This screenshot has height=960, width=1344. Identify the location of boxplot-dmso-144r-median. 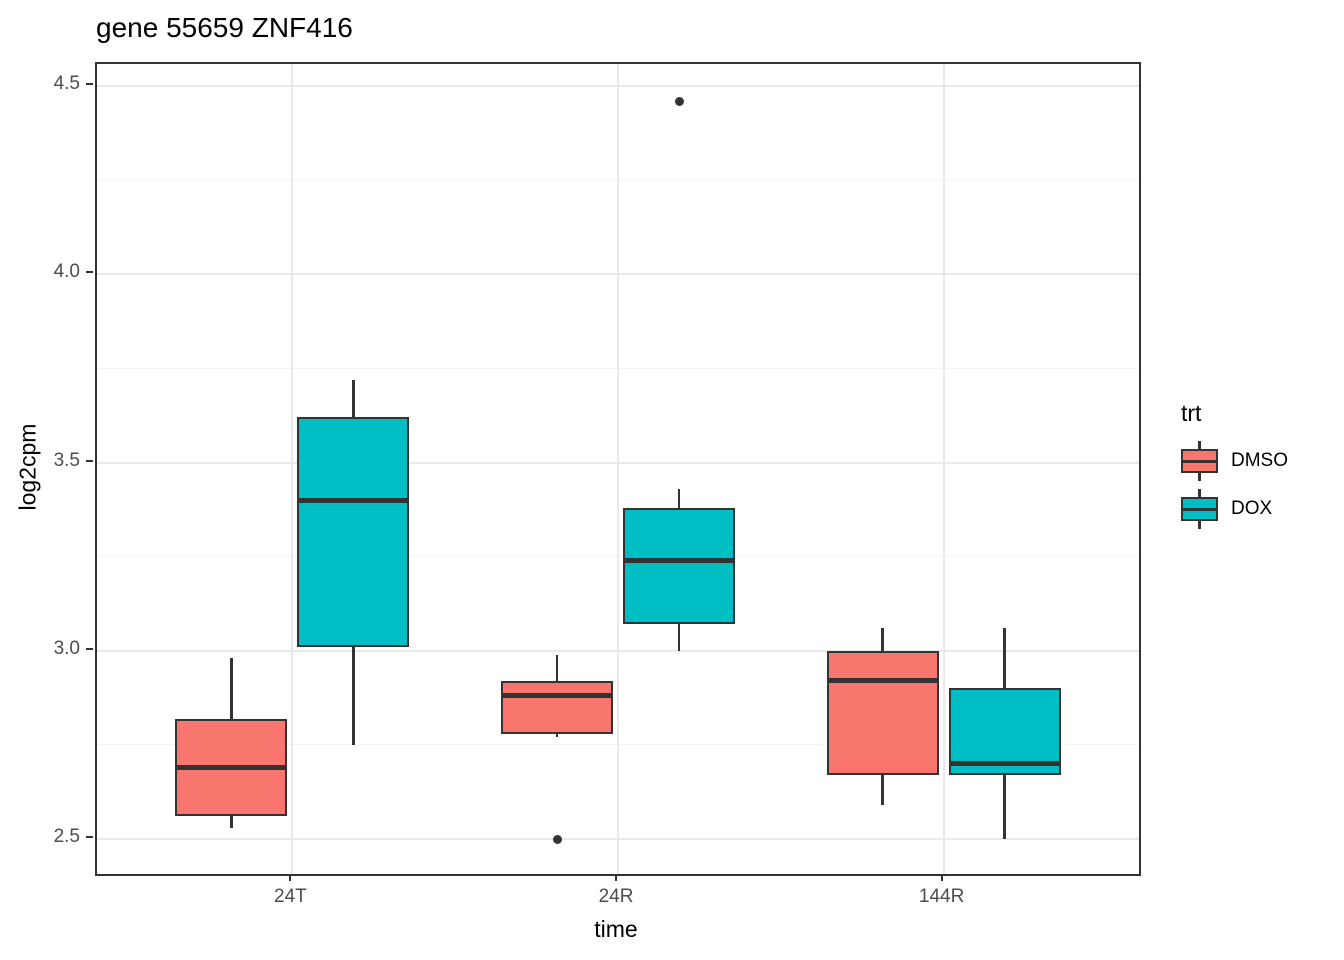
(882, 681).